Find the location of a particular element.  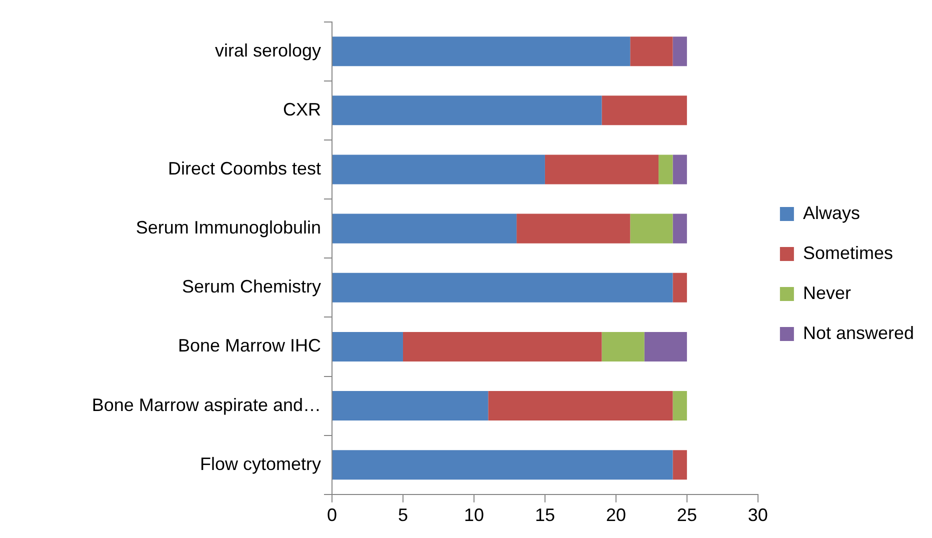

legend-label: Never is located at coordinates (826, 292).